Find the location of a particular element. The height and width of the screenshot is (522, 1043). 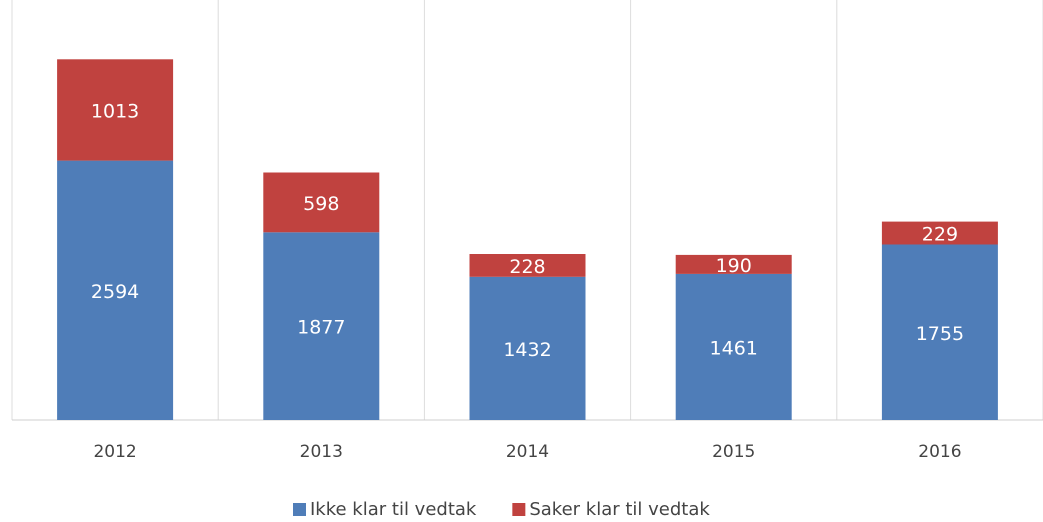

data-label: 1877 is located at coordinates (321, 328).